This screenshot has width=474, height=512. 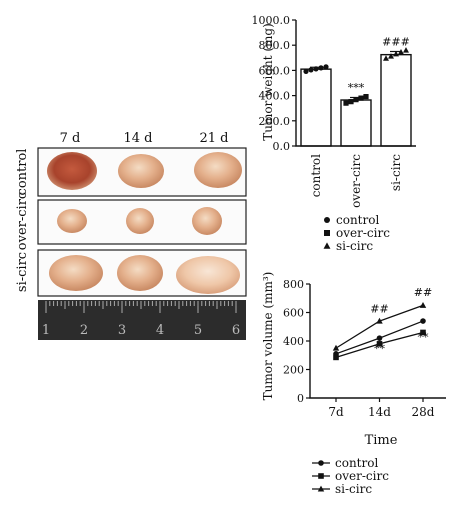 I want to click on line-x-label-28d: 28d, so click(x=423, y=412).